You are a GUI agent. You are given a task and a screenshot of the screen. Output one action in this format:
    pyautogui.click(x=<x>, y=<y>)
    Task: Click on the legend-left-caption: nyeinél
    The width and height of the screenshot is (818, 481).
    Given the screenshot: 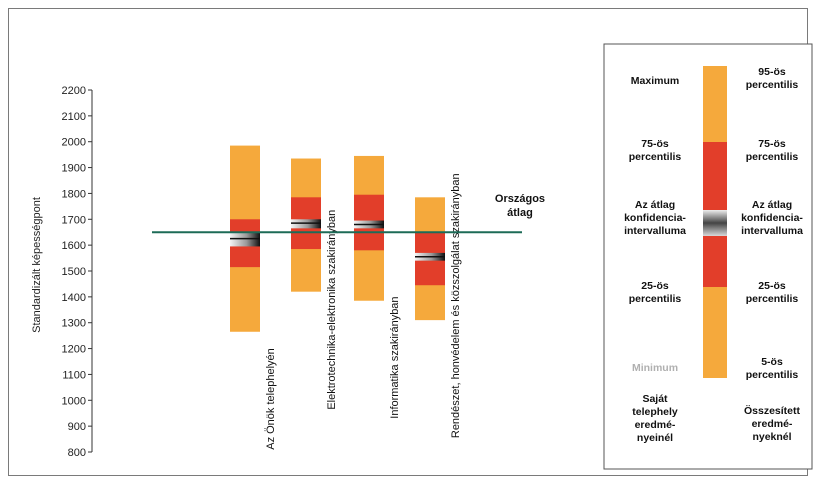 What is the action you would take?
    pyautogui.click(x=655, y=438)
    